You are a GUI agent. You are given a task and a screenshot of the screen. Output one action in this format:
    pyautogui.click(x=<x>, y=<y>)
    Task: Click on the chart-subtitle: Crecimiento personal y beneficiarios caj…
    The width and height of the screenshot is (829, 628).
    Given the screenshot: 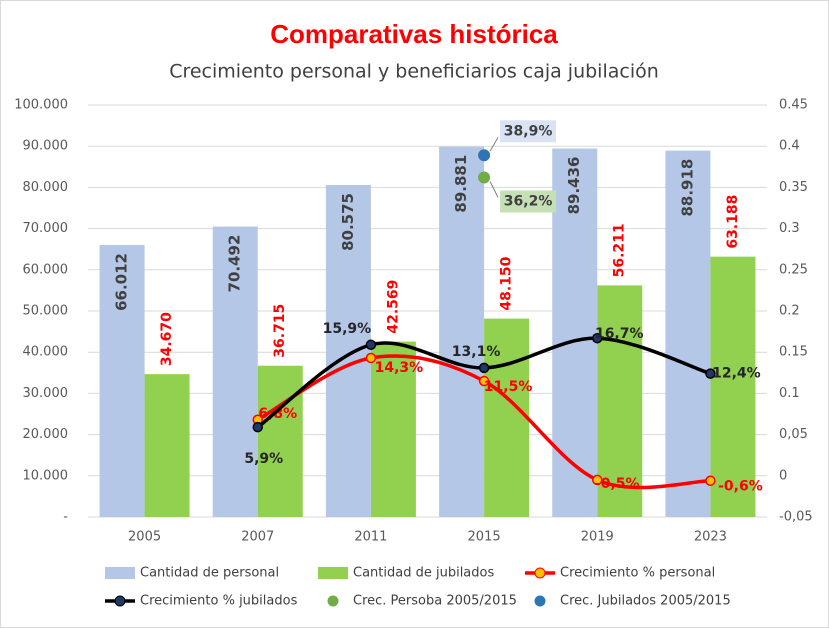 What is the action you would take?
    pyautogui.click(x=414, y=72)
    